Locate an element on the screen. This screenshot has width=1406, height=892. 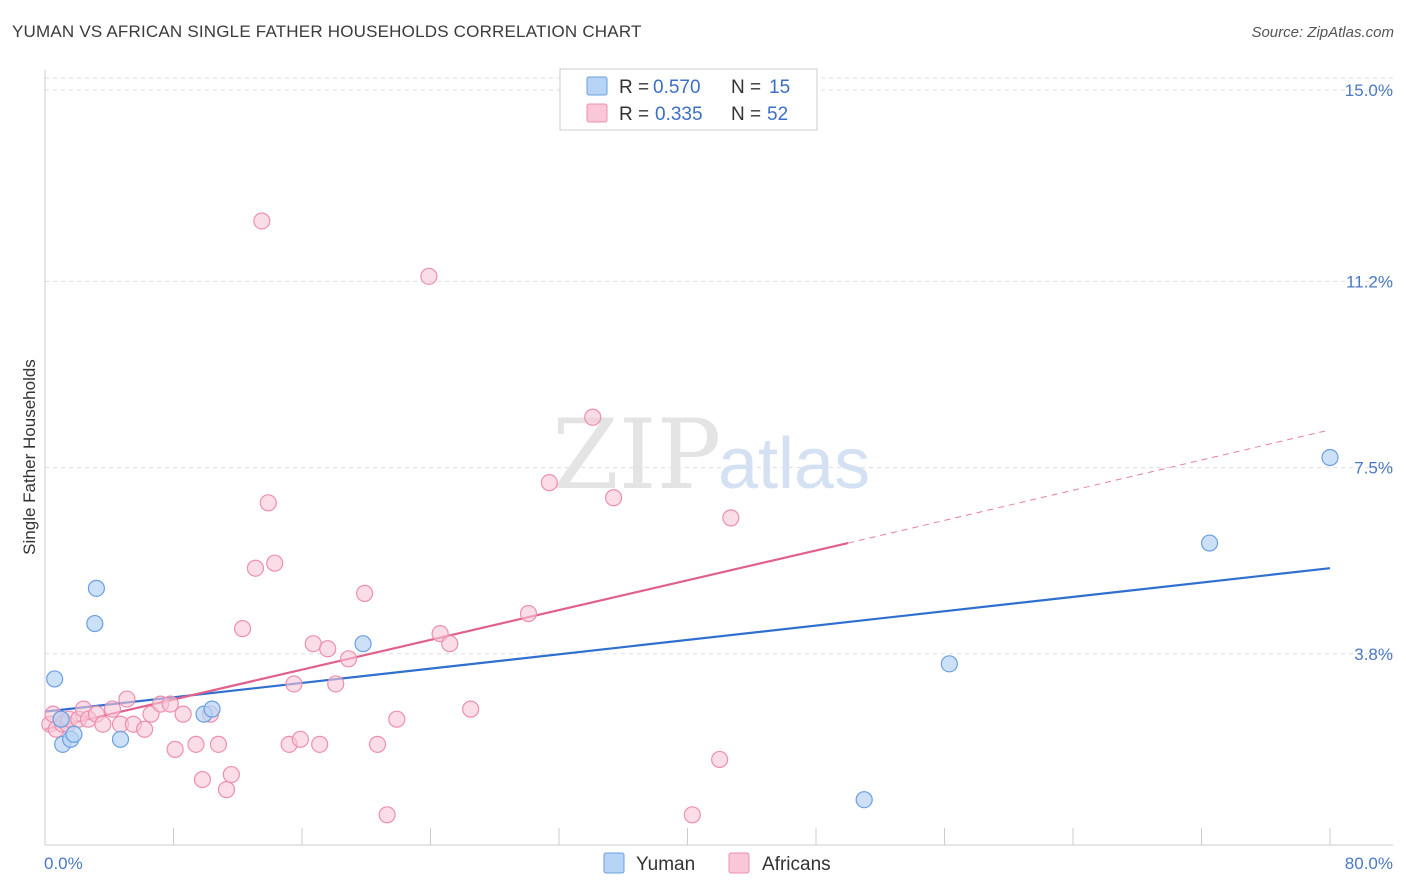
legend-yuman-r-label: R = is located at coordinates (634, 87).